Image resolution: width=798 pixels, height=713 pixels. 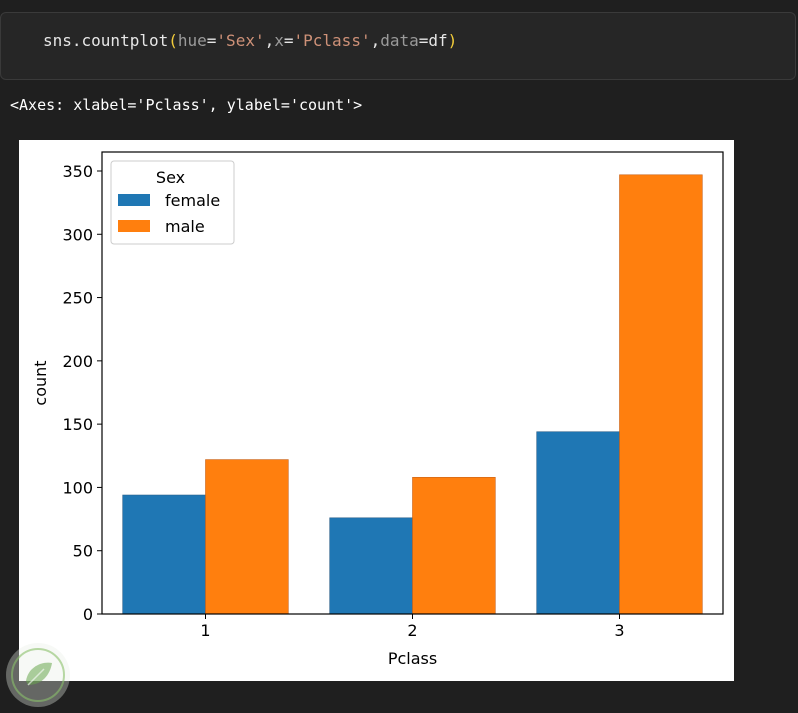 I want to click on code-function: sns.countplot, so click(x=106, y=40).